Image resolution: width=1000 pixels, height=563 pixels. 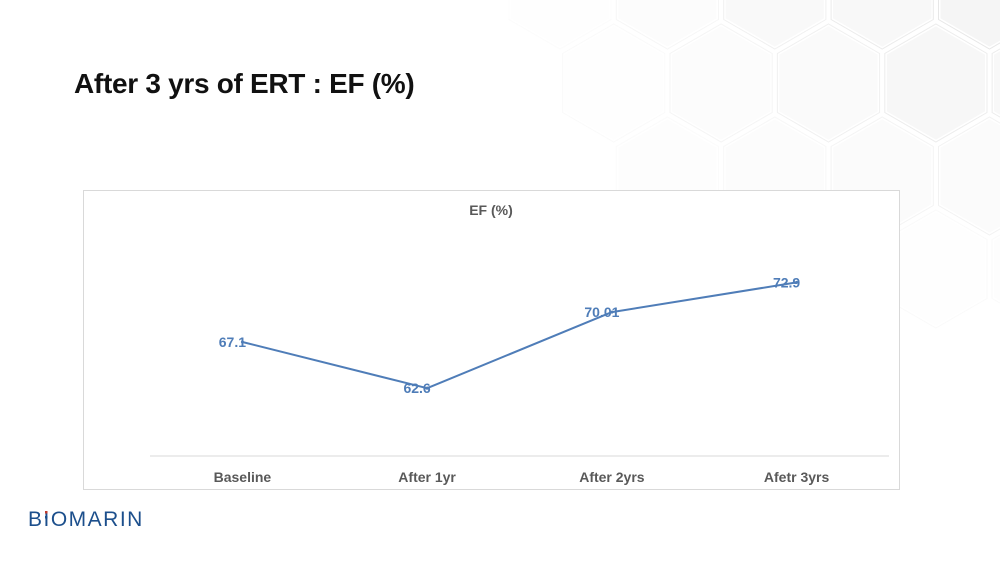 I want to click on x-tick-label: Afetr 3yrs, so click(x=797, y=477).